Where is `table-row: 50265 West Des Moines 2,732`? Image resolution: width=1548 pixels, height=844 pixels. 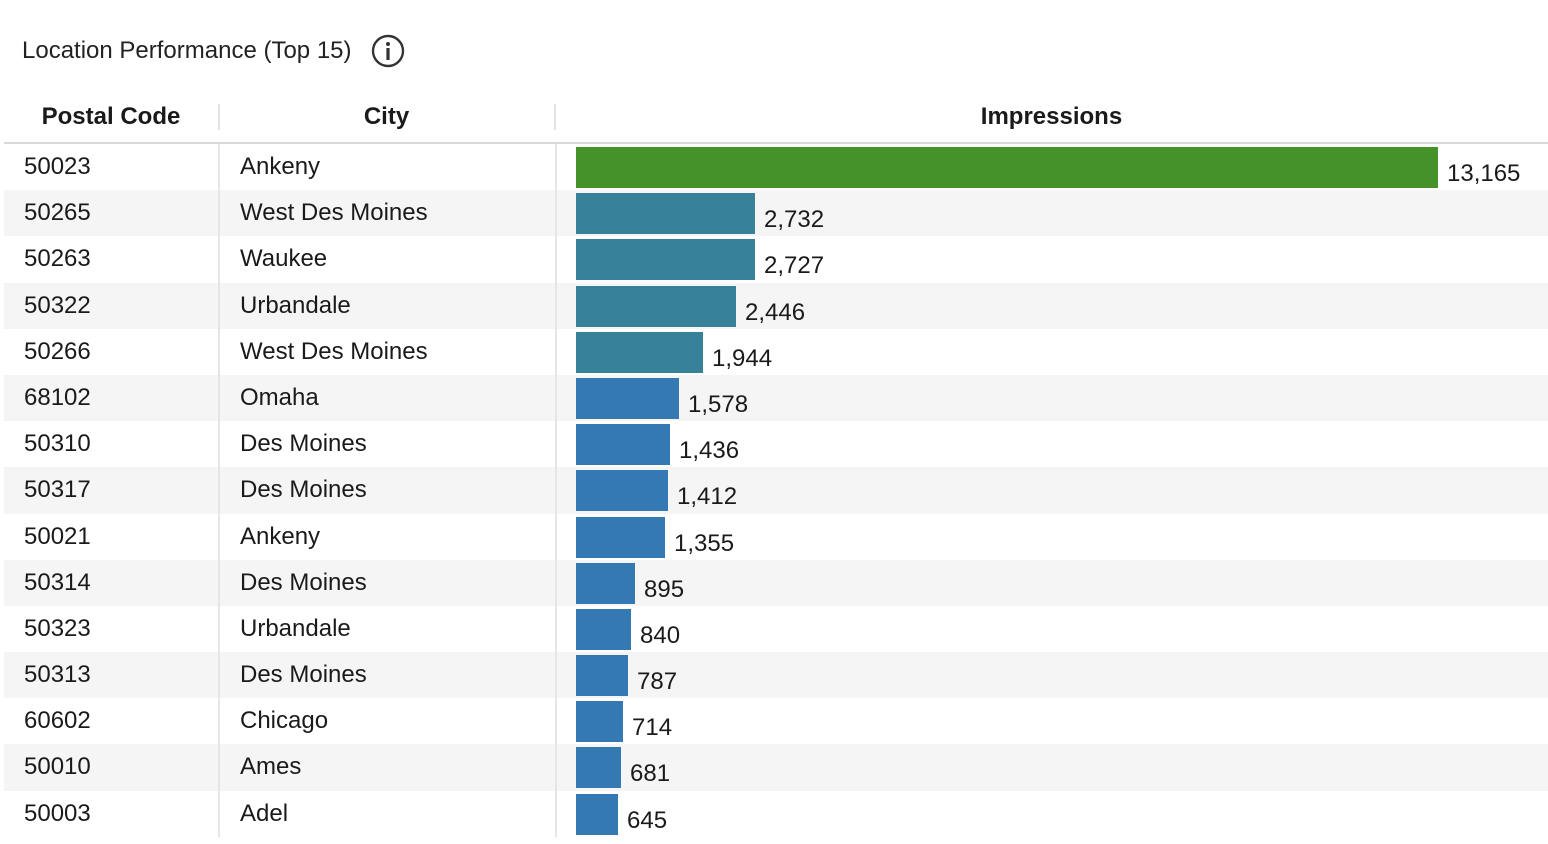 table-row: 50265 West Des Moines 2,732 is located at coordinates (776, 213).